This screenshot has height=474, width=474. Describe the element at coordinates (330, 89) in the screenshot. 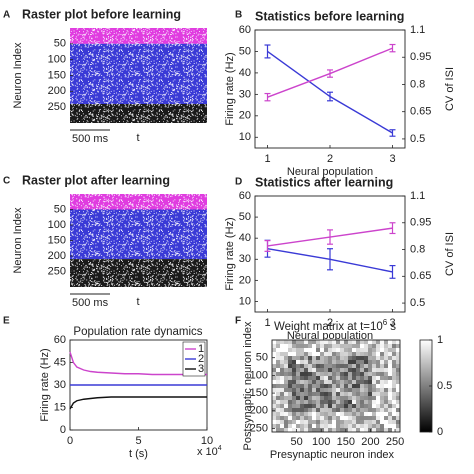

I see `plot-frame` at that location.